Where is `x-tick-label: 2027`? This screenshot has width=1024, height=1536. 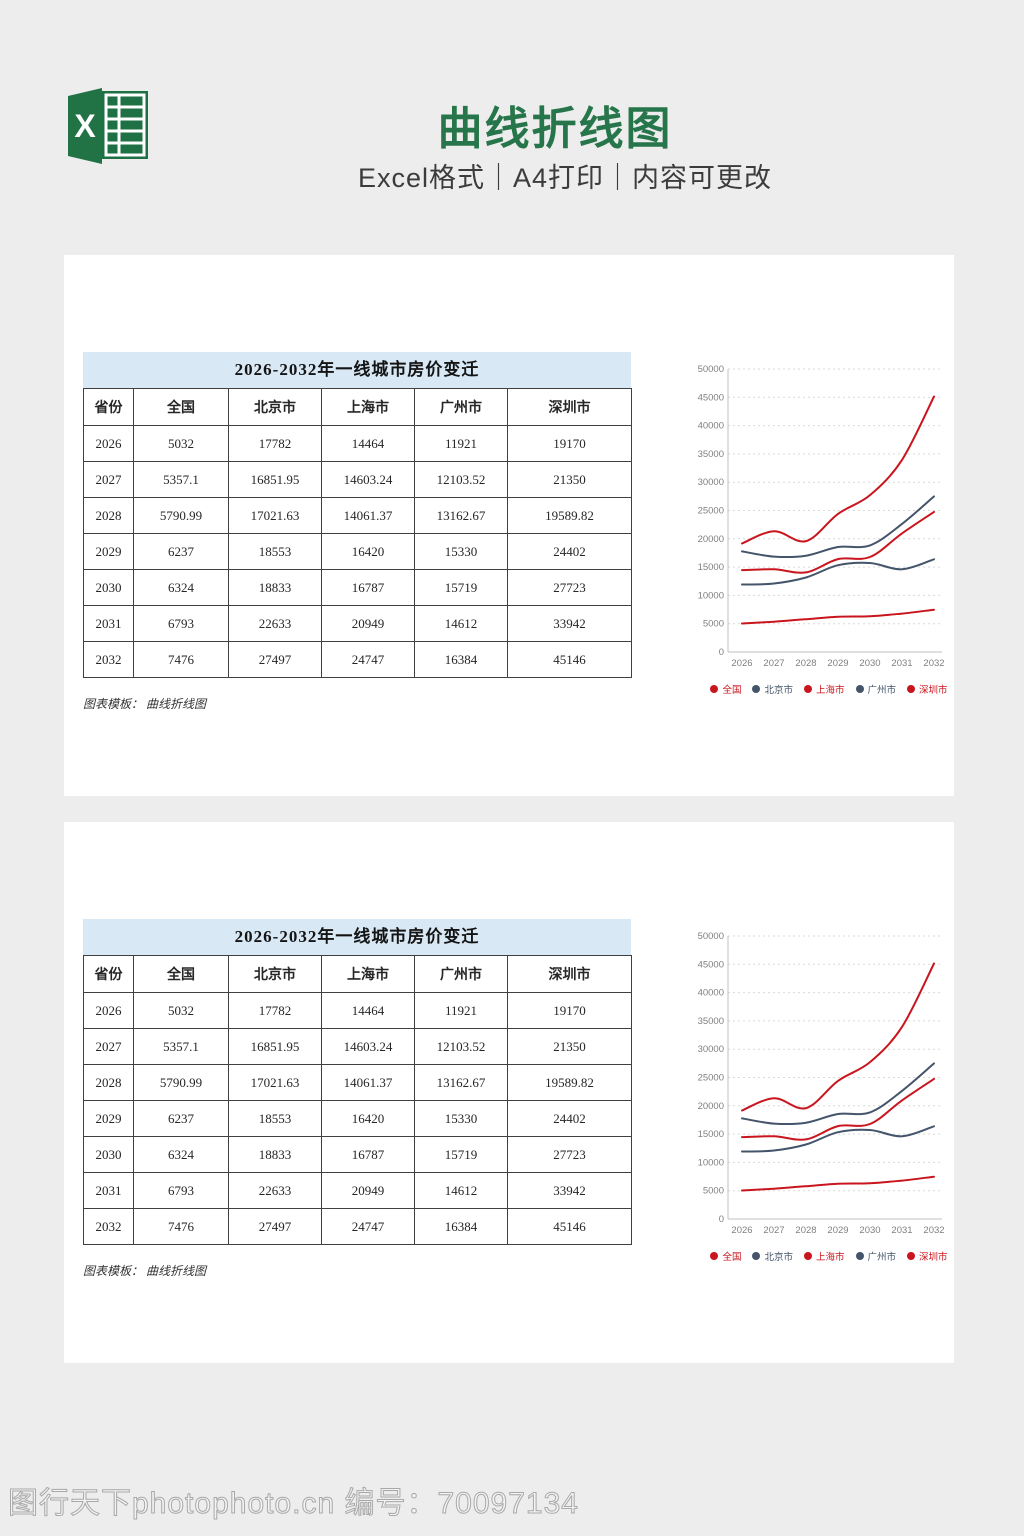 x-tick-label: 2027 is located at coordinates (773, 1230).